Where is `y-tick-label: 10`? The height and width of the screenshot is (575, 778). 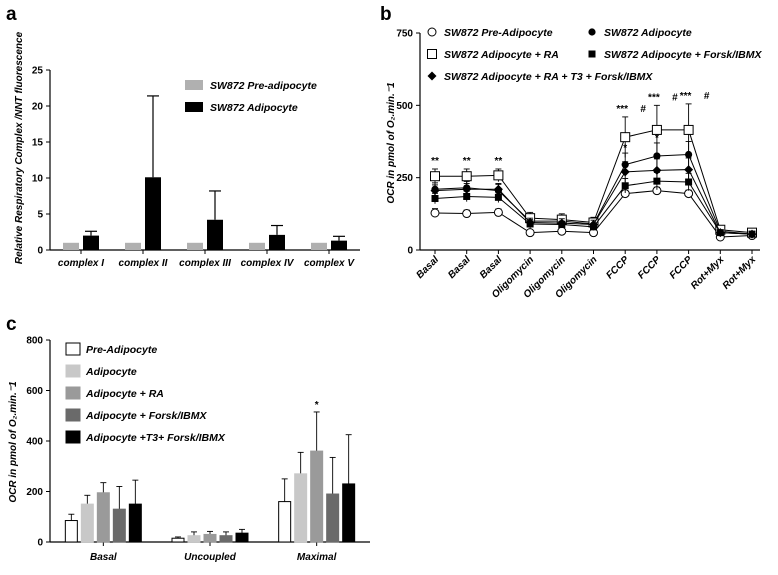
y-tick-label: 10 is located at coordinates (38, 179).